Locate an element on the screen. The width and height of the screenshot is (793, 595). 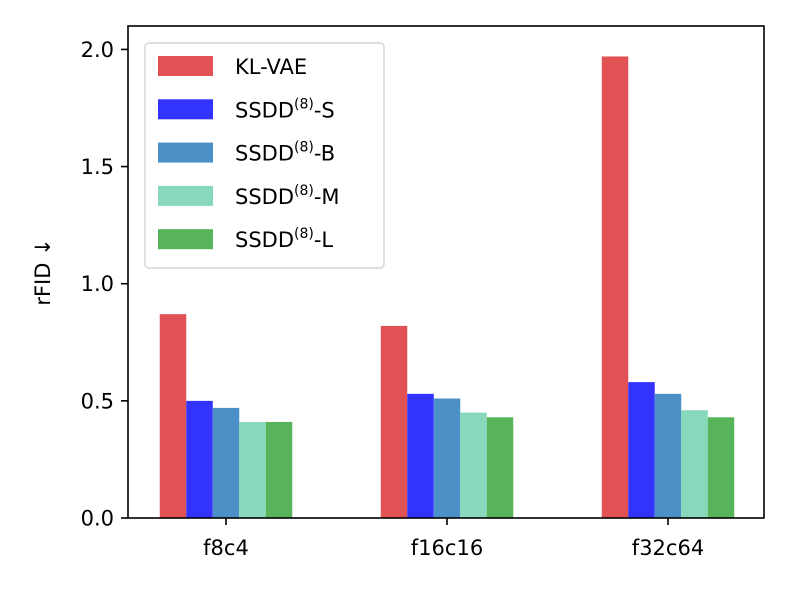
bar-f16c16-SSDD(8)-B is located at coordinates (447, 458).